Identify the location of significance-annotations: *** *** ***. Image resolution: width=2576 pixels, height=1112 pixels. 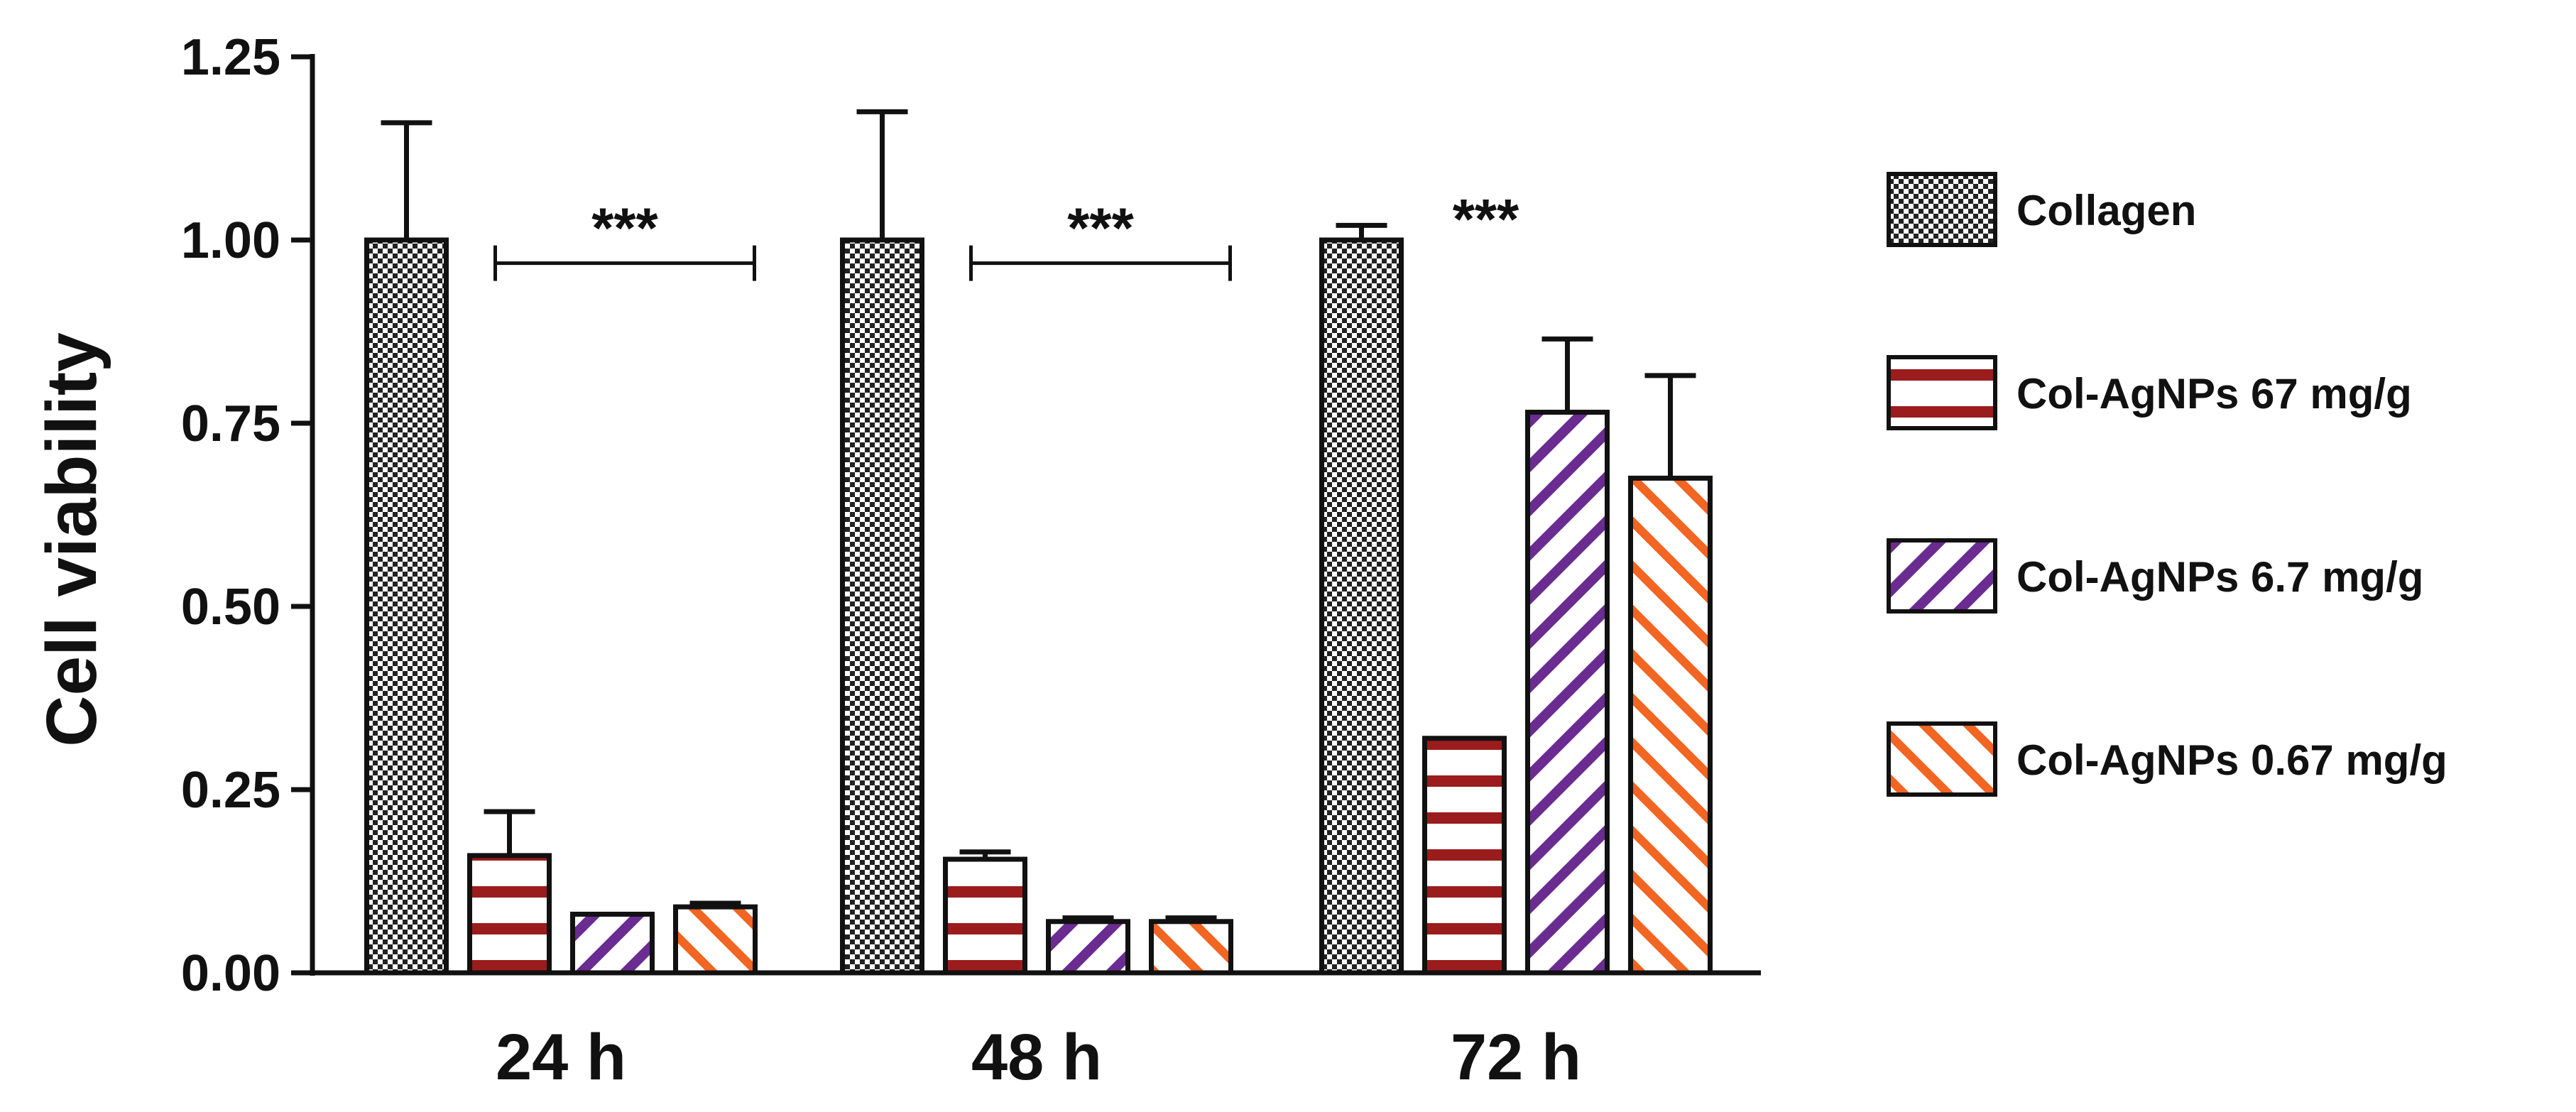
(1006, 234).